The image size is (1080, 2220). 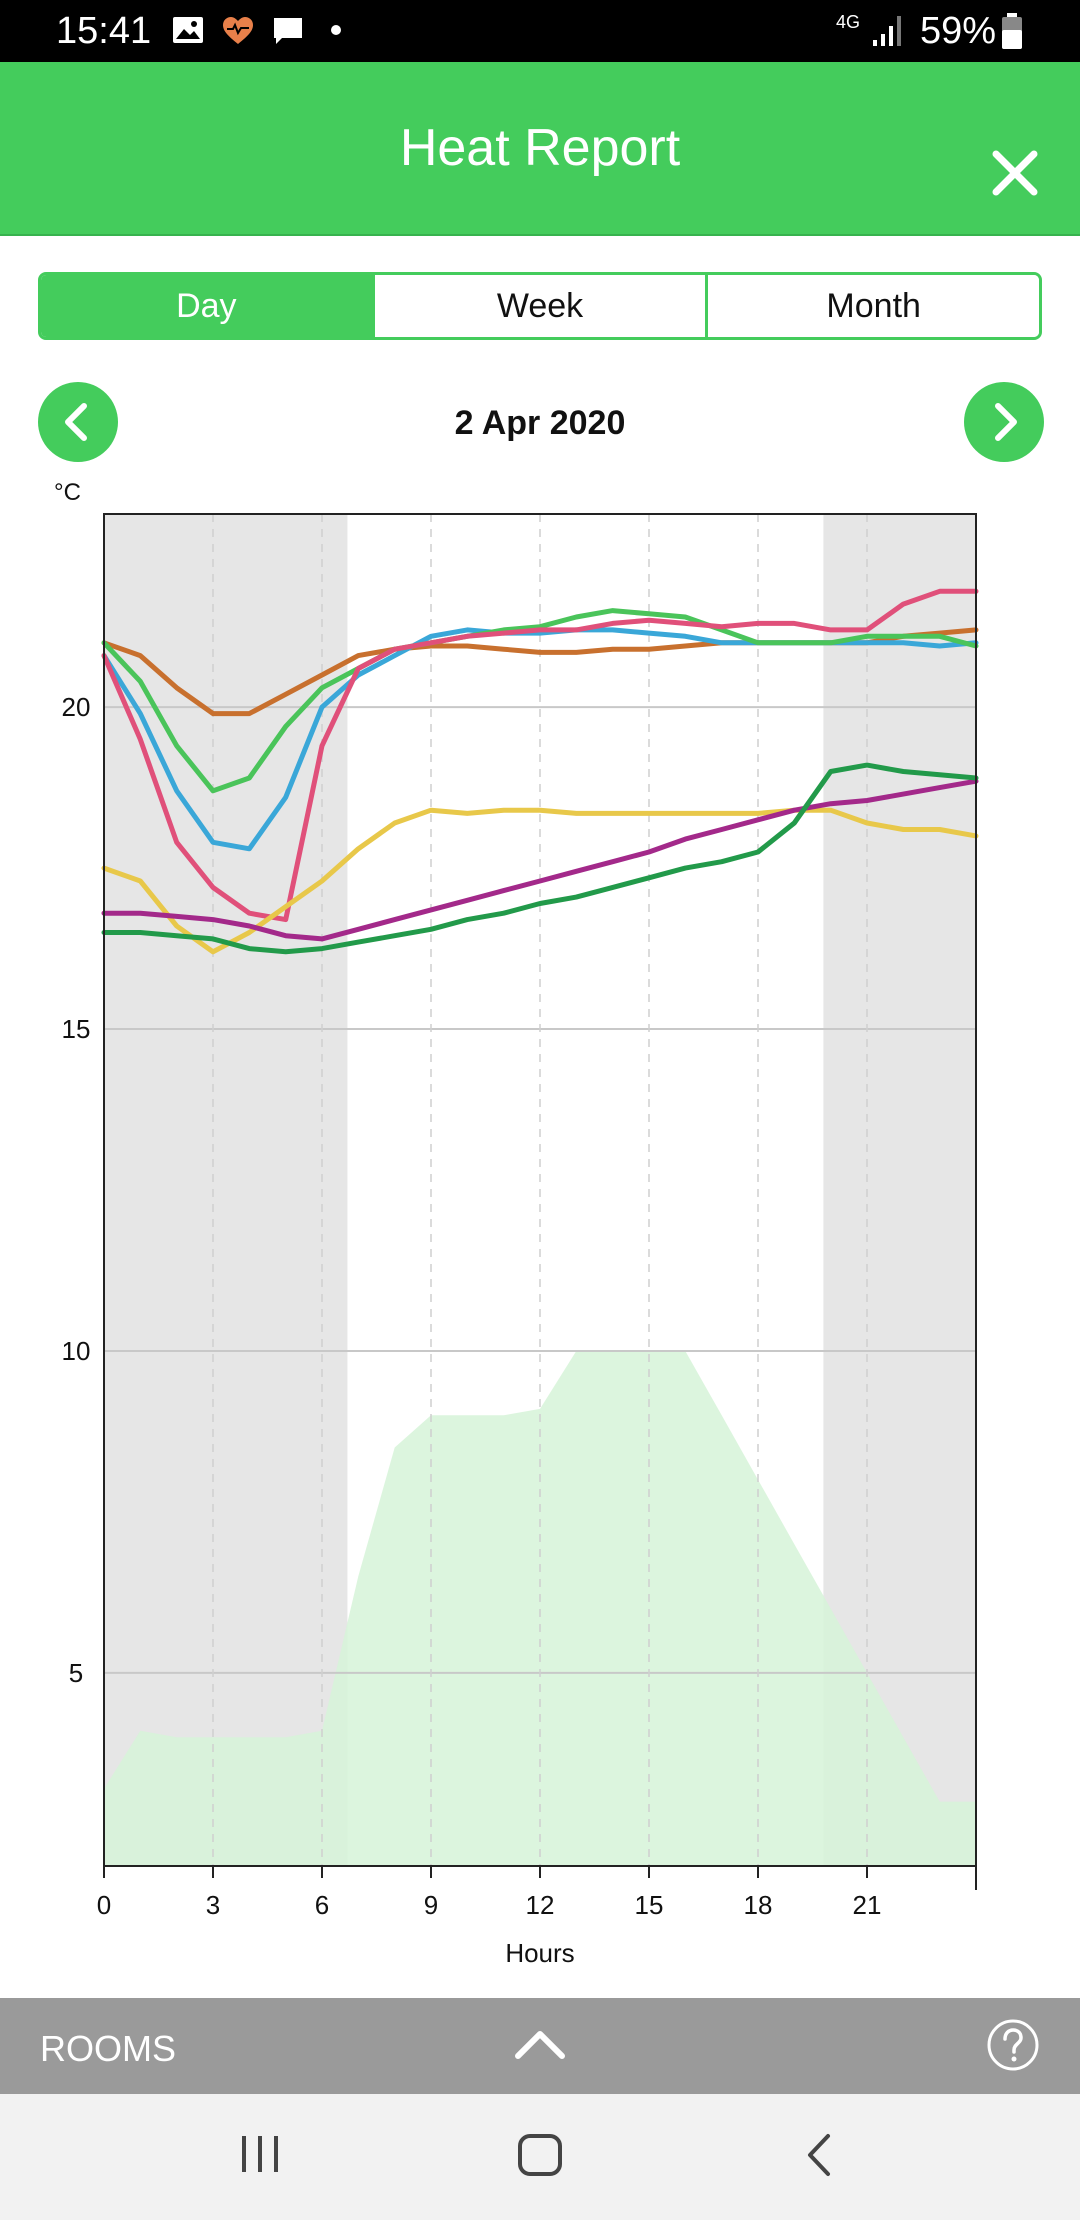 I want to click on status-bar: 15:41 4G 59%, so click(x=540, y=31).